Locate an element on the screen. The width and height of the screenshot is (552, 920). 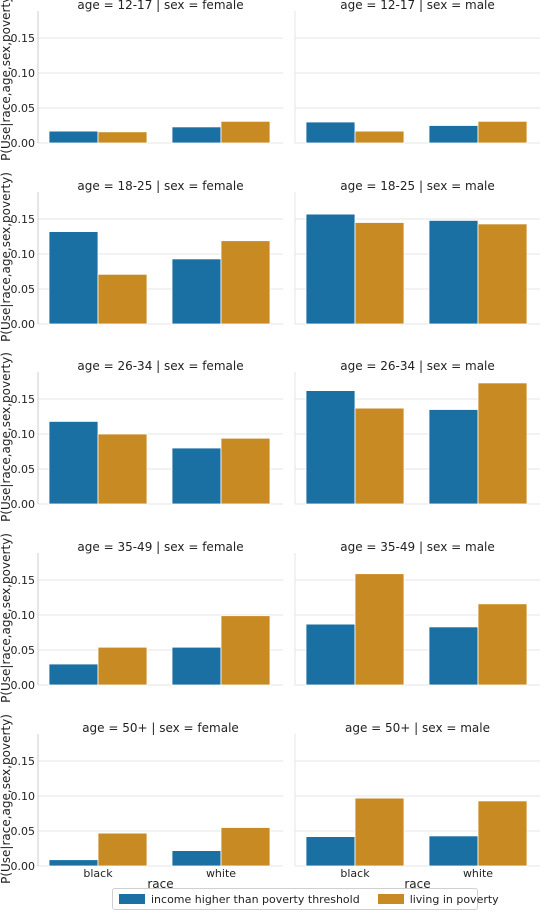
panel-title: age = 50+ | sex = male is located at coordinates (417, 728).